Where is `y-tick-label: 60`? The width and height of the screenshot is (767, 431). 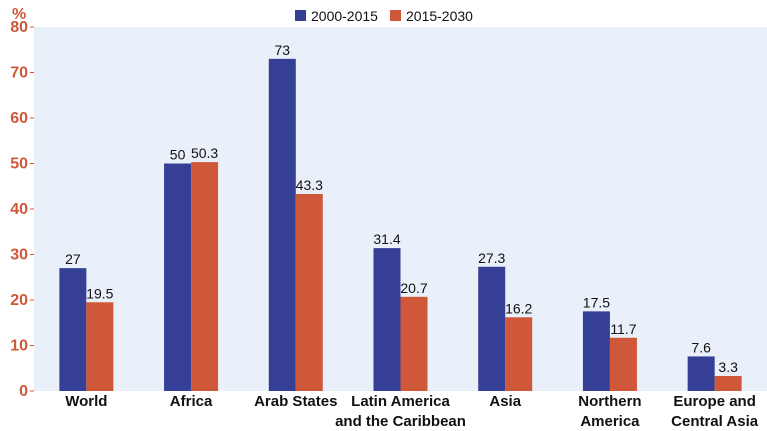
y-tick-label: 60 is located at coordinates (19, 118).